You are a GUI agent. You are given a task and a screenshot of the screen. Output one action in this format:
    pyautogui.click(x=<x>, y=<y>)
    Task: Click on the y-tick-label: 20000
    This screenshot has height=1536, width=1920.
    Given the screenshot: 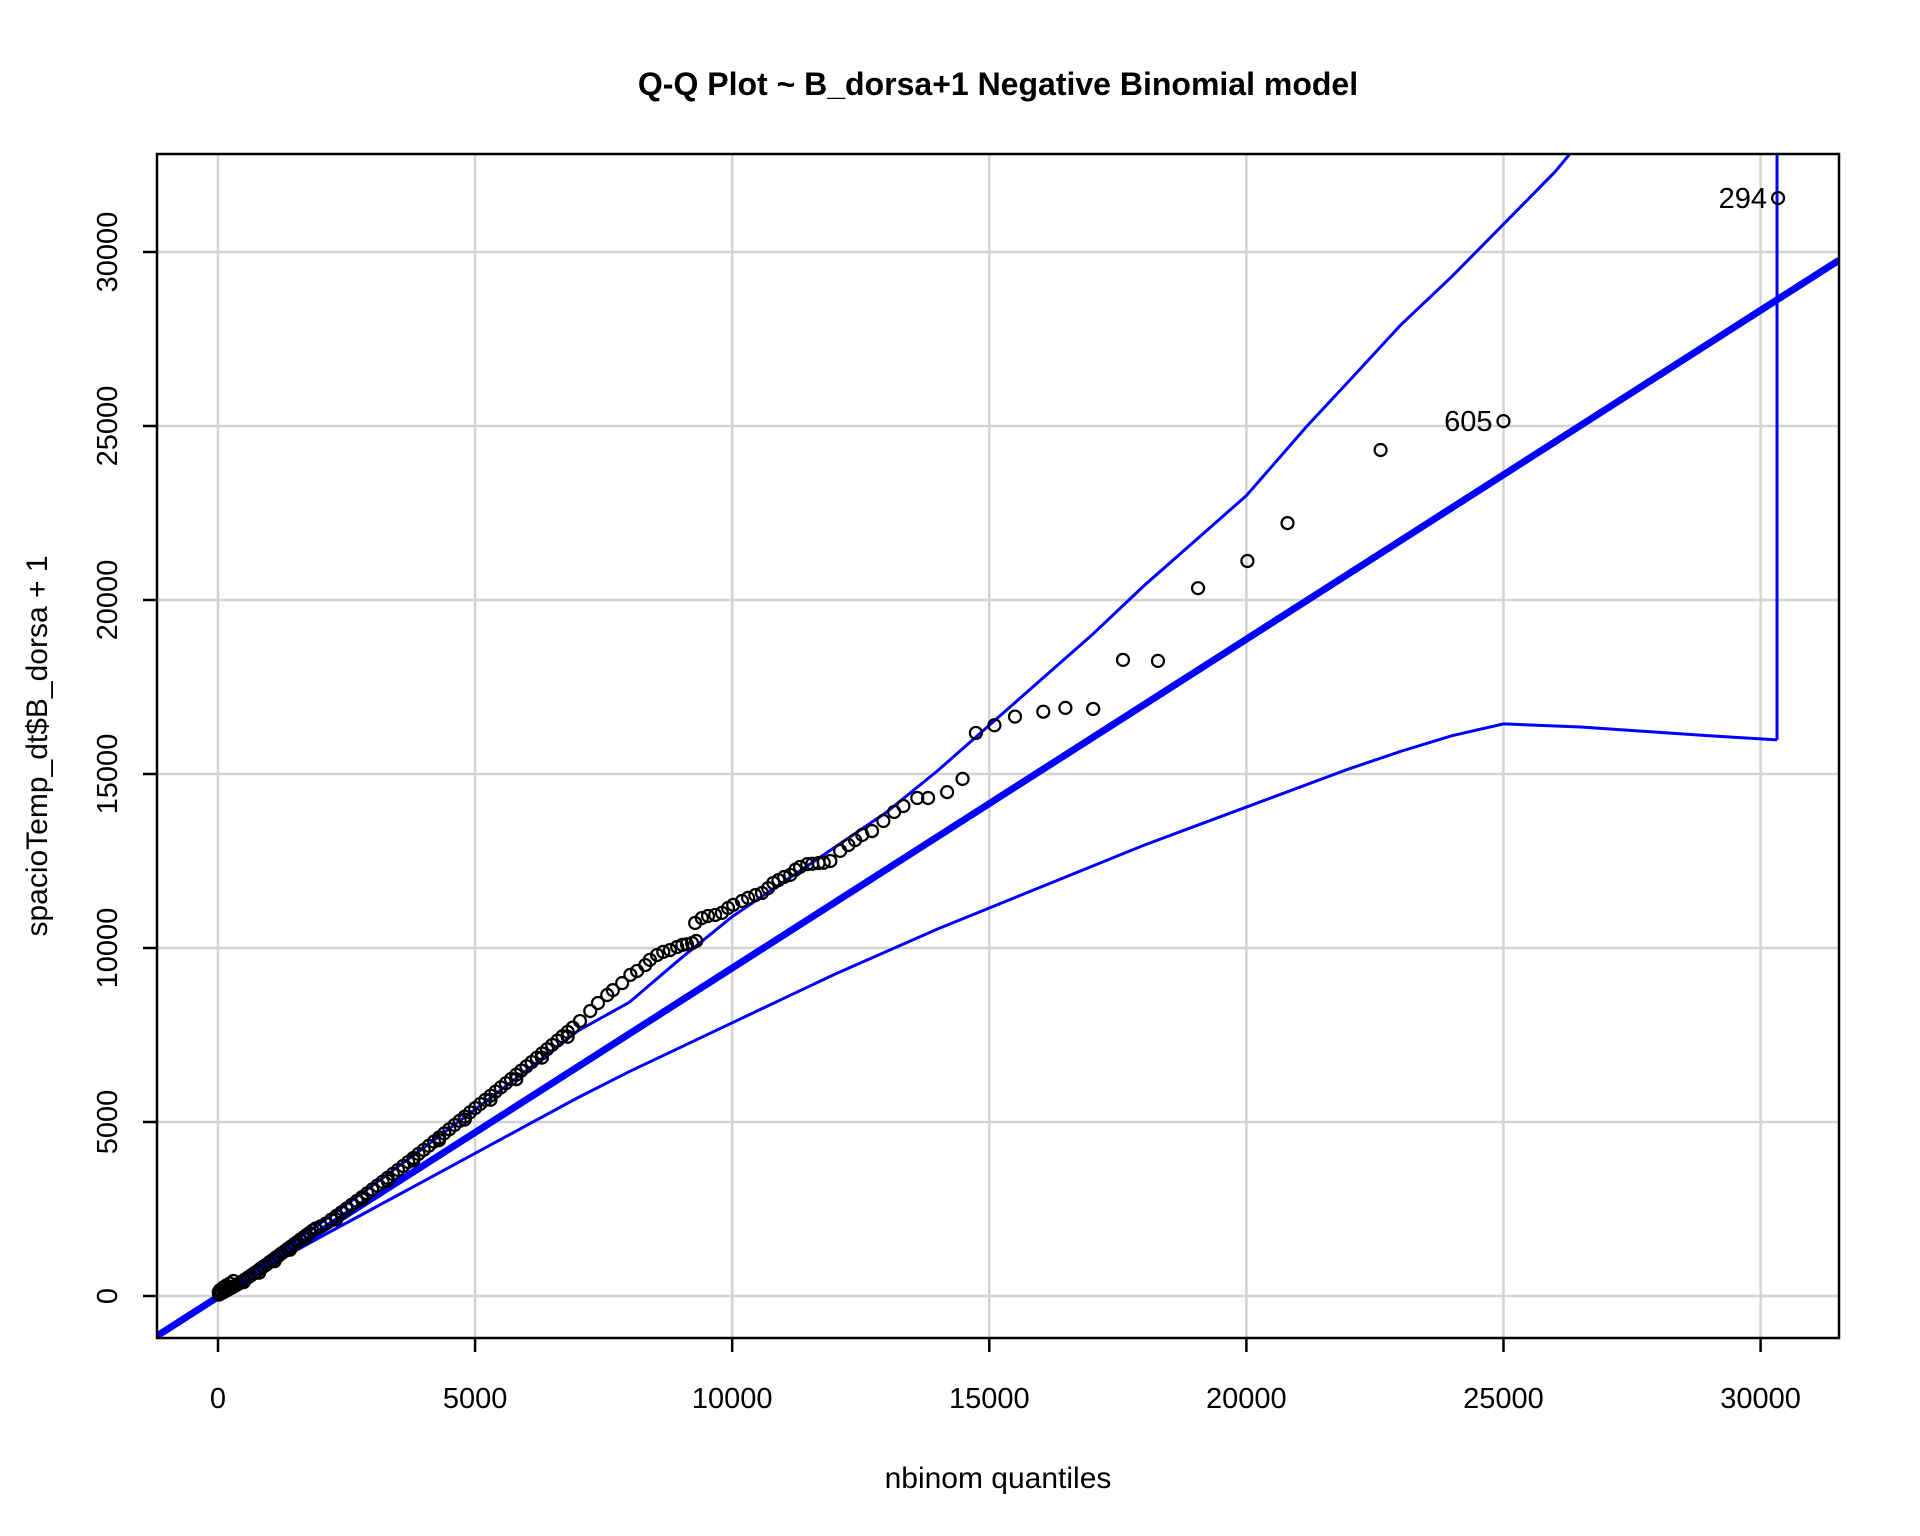 What is the action you would take?
    pyautogui.click(x=108, y=600)
    